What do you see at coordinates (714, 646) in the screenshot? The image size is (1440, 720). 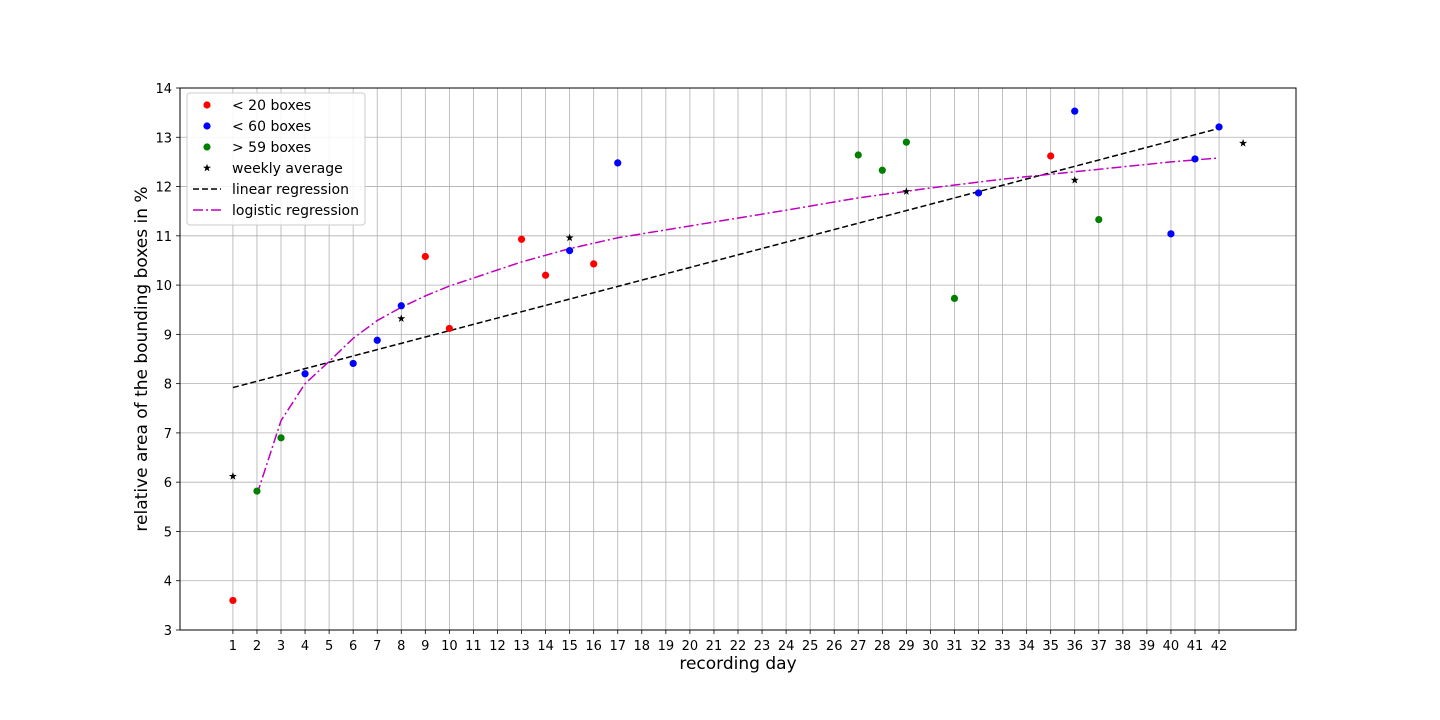 I see `x-tick-label: 21` at bounding box center [714, 646].